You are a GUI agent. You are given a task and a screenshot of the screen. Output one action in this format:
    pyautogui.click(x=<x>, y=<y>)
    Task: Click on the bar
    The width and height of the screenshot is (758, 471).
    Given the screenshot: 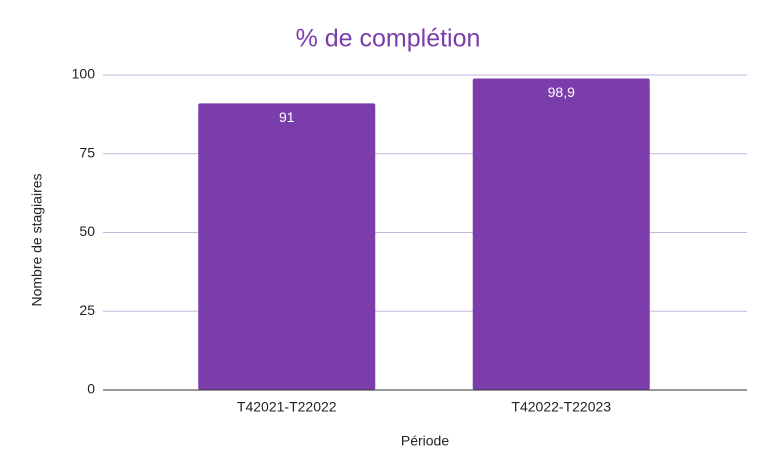 What is the action you would take?
    pyautogui.click(x=287, y=246)
    